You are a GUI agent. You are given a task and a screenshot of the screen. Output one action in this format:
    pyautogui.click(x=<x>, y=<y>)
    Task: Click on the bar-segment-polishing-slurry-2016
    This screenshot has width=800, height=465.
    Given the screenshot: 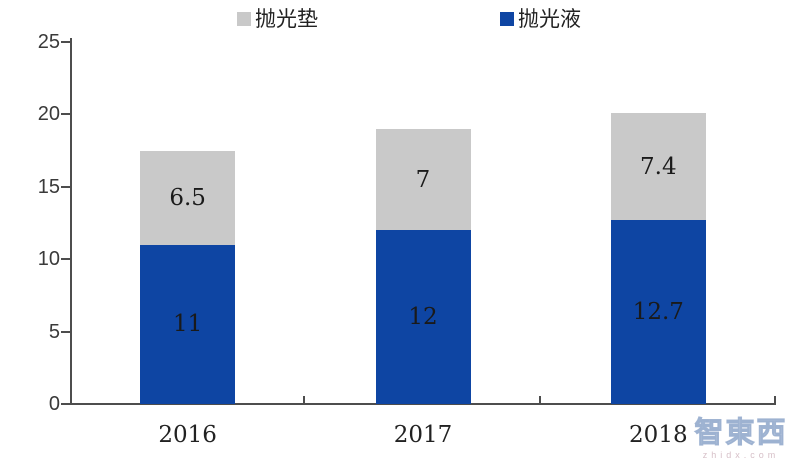 What is the action you would take?
    pyautogui.click(x=188, y=324)
    